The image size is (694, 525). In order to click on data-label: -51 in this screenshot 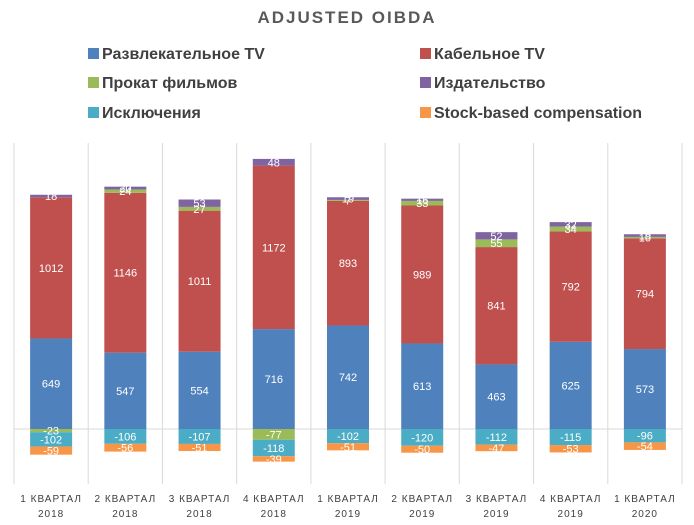, I will do `click(348, 448)`.